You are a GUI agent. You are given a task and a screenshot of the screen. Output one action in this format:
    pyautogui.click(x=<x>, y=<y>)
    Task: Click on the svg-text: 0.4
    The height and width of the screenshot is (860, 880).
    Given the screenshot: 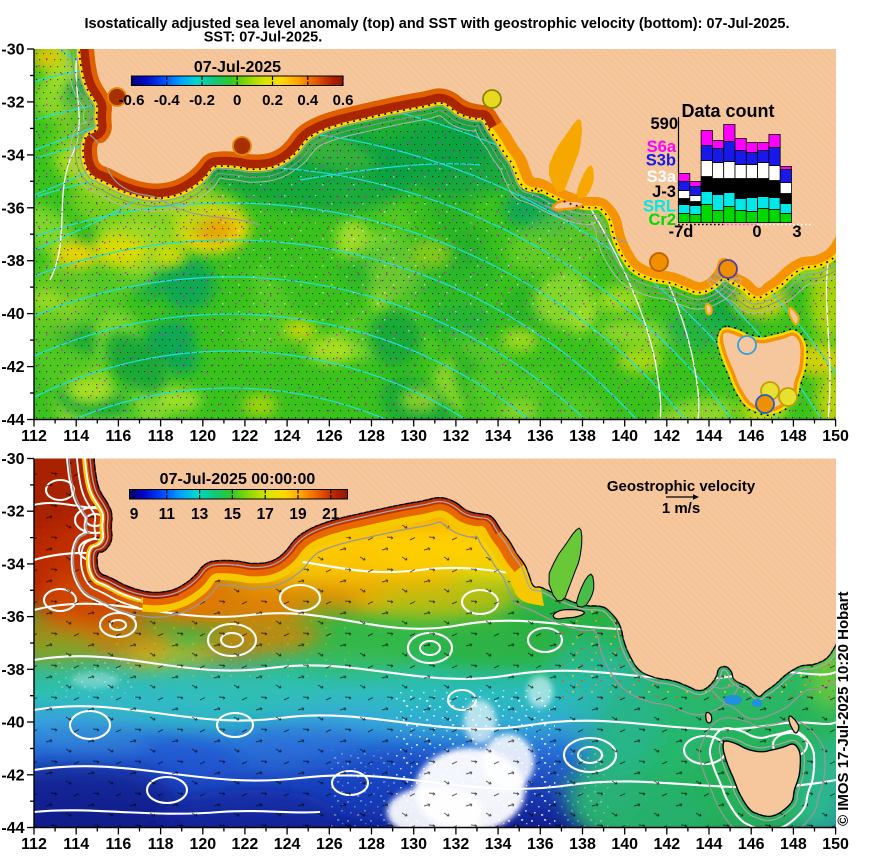 What is the action you would take?
    pyautogui.click(x=308, y=100)
    